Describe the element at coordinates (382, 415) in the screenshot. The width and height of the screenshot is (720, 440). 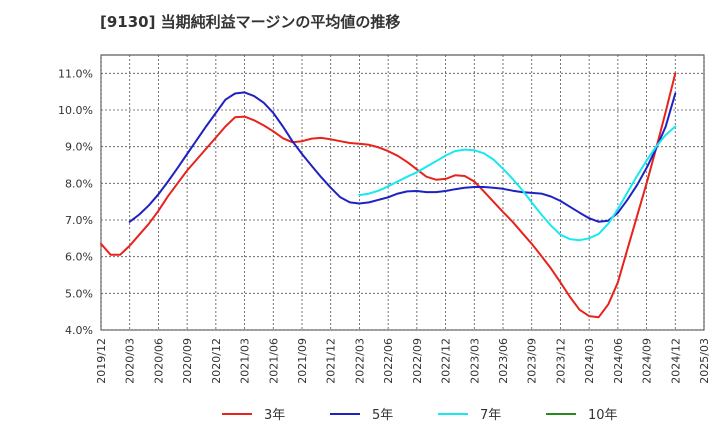
I see `legend-label: 5年` at that location.